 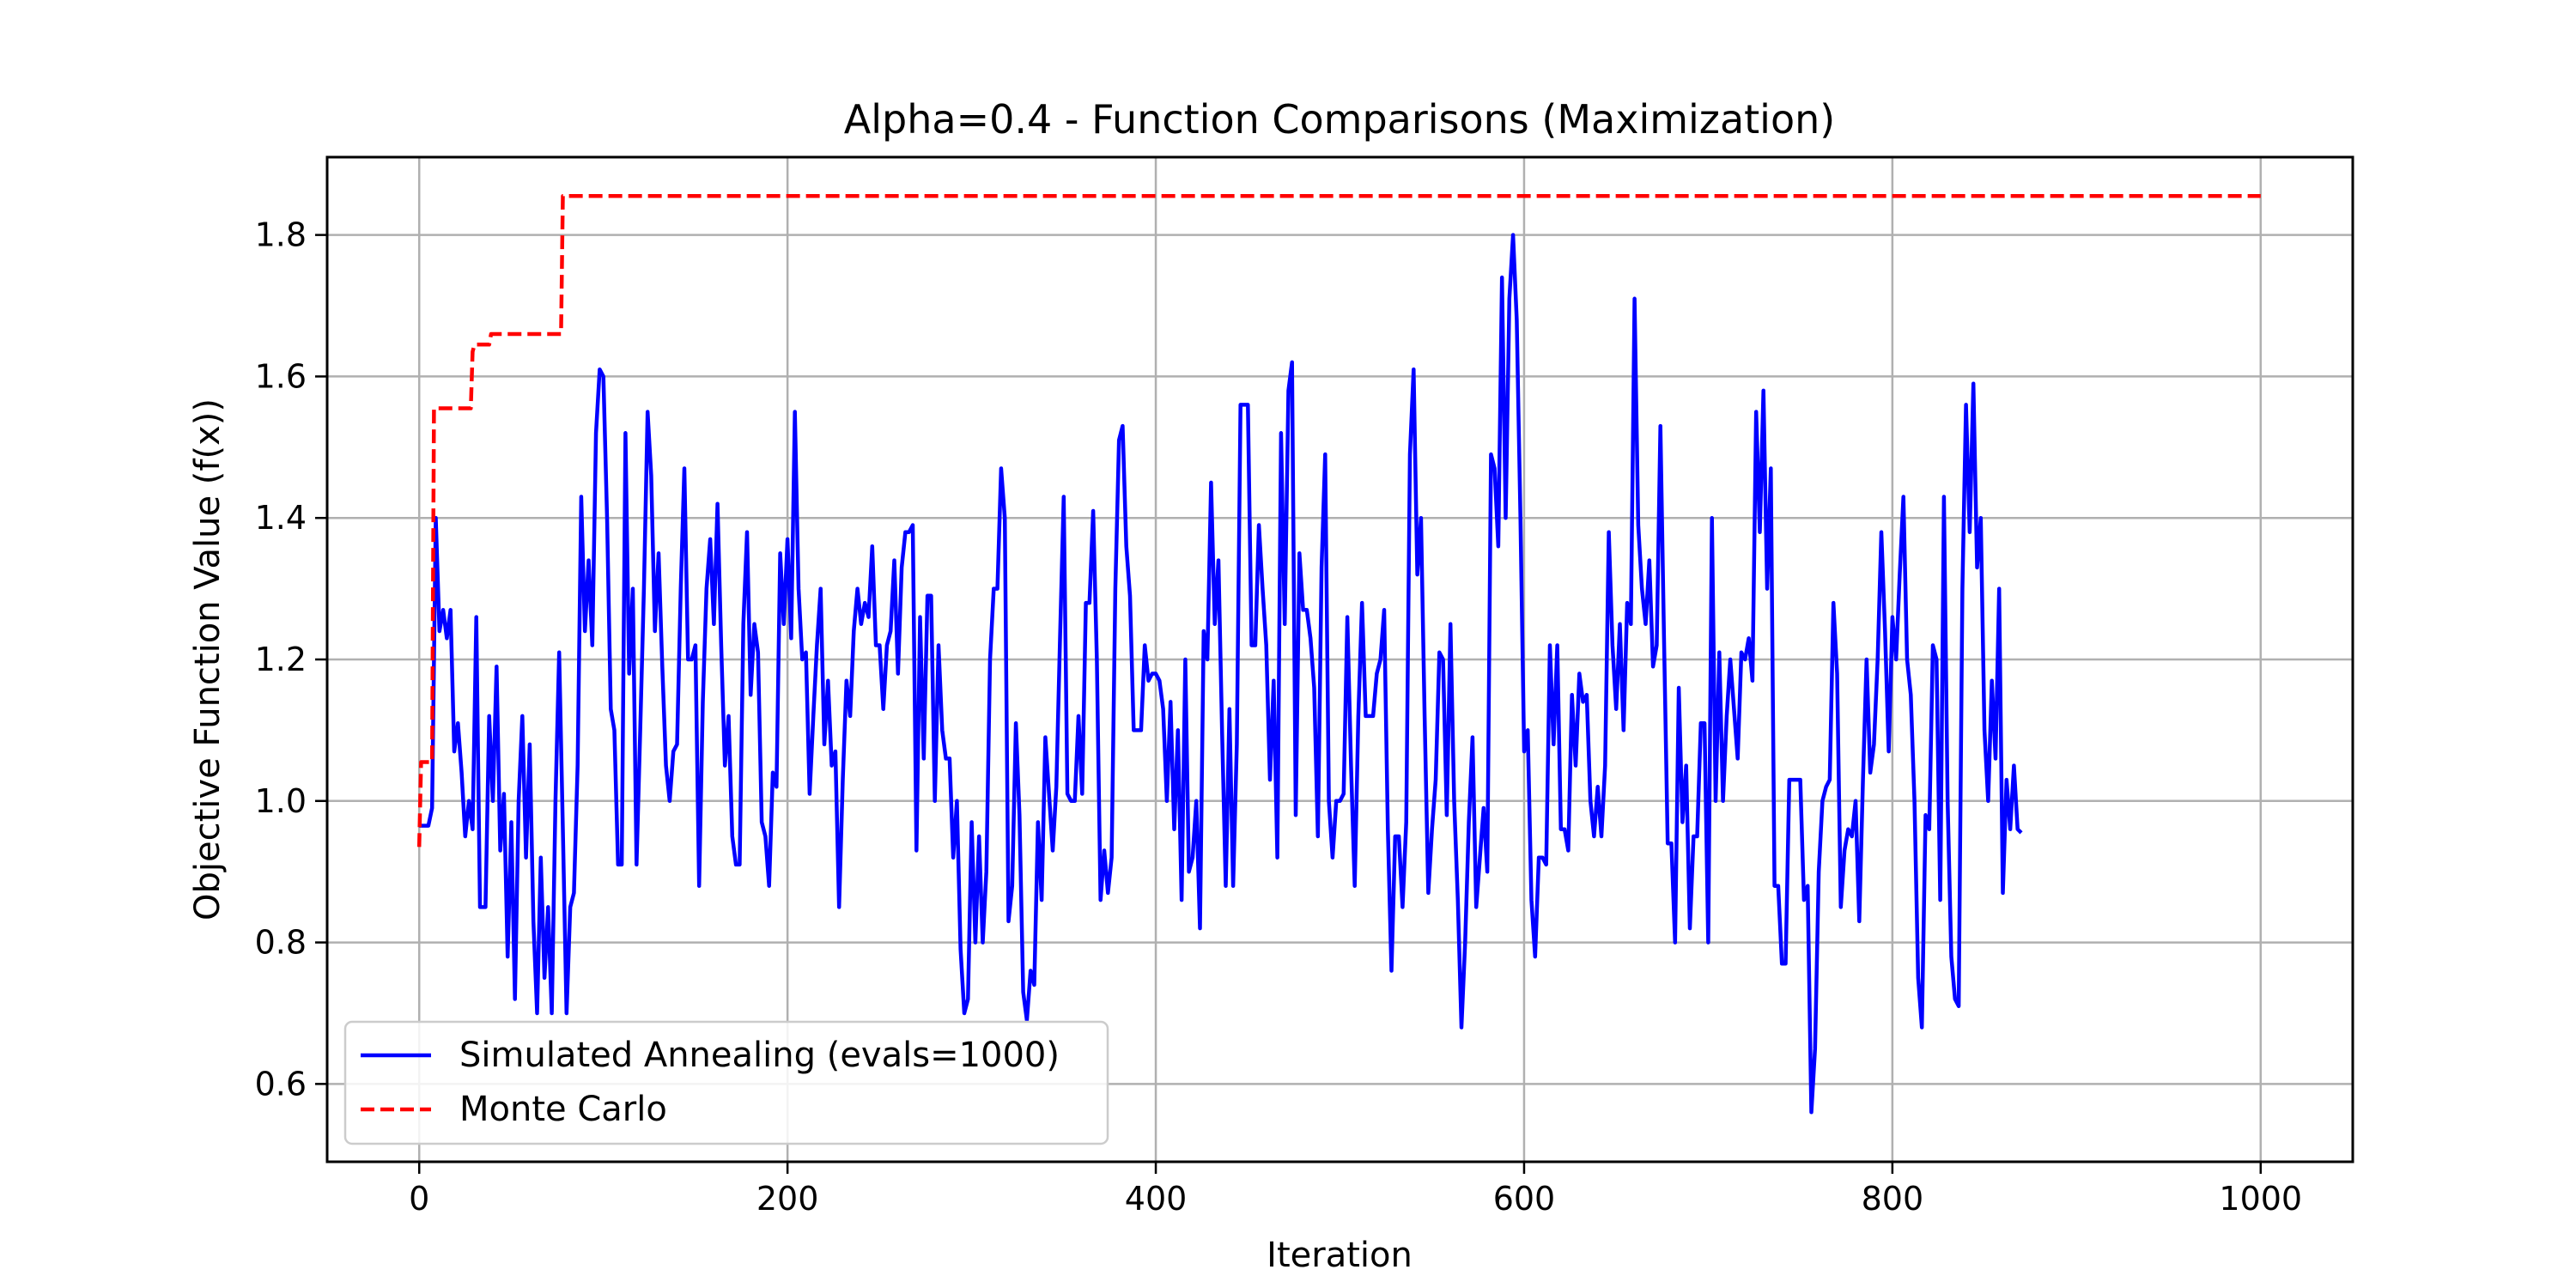 I want to click on y-tick-label: 1.2, so click(x=281, y=660).